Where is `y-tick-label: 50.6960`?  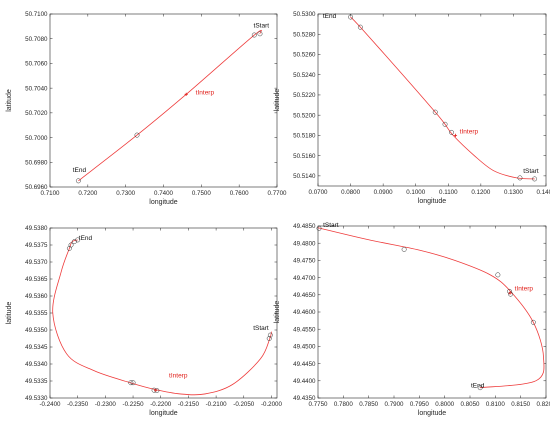
y-tick-label: 50.6960 is located at coordinates (36, 187).